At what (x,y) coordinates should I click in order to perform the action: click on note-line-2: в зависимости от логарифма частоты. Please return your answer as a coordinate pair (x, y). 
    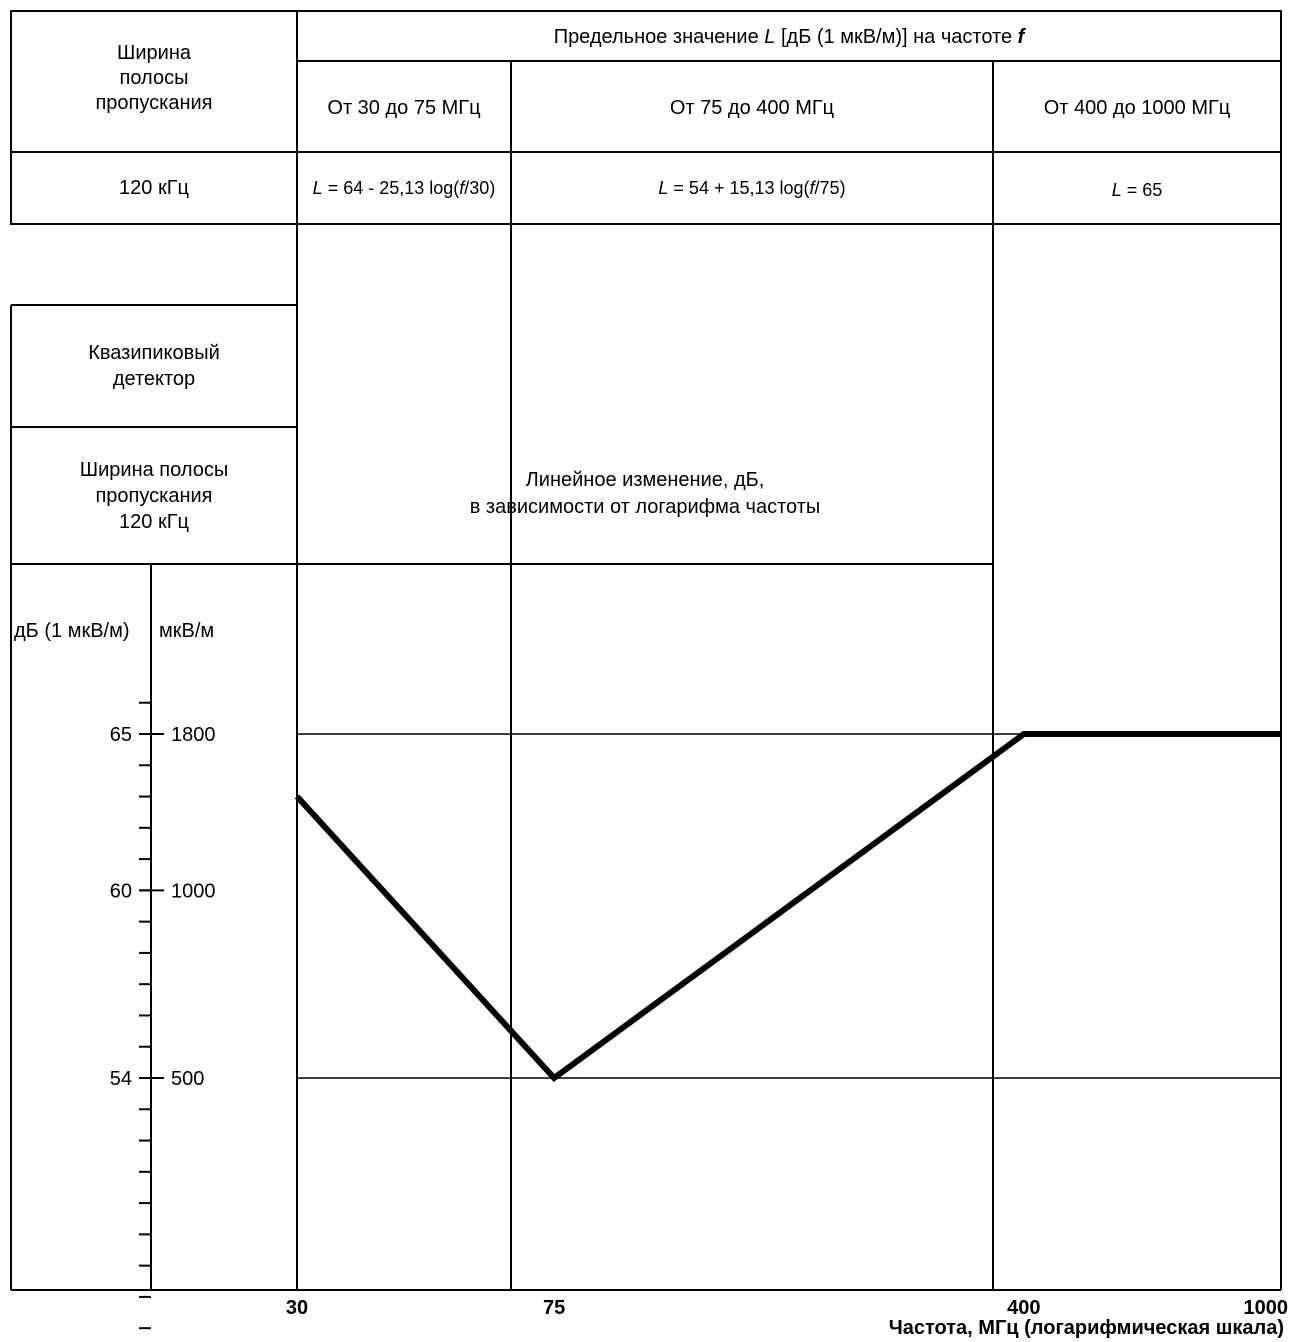
    Looking at the image, I should click on (645, 507).